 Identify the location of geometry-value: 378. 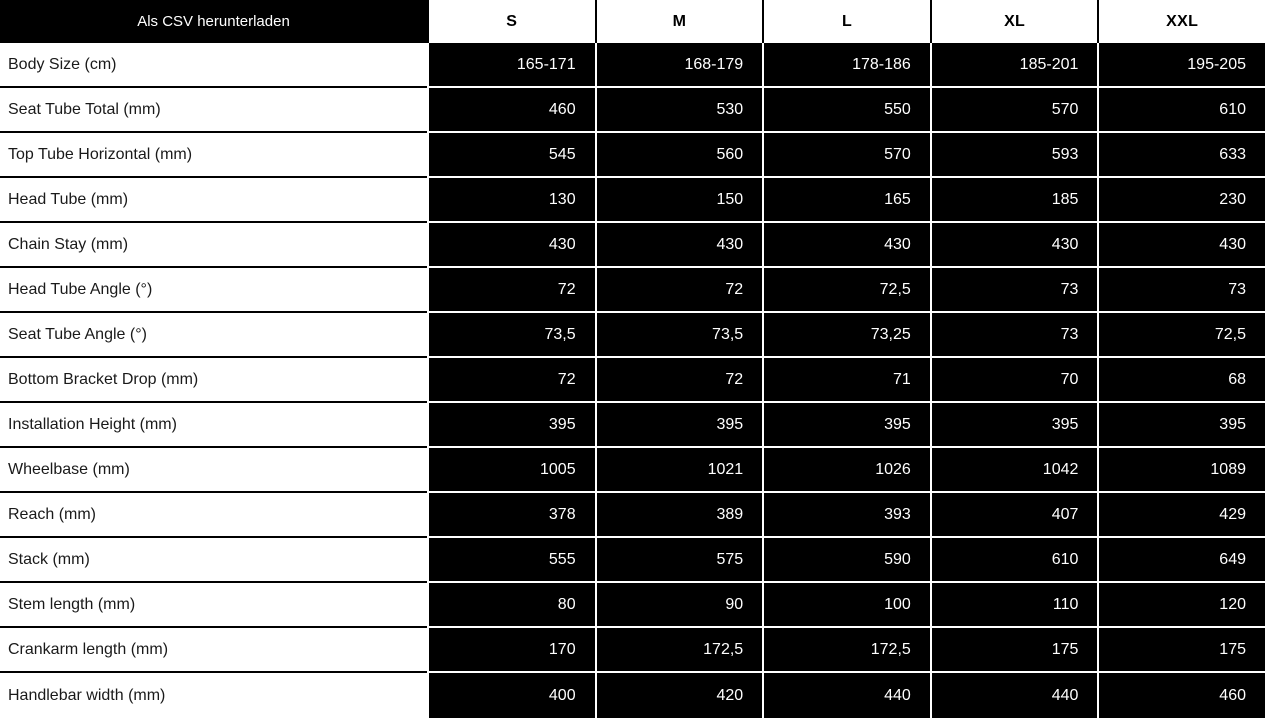
(511, 515).